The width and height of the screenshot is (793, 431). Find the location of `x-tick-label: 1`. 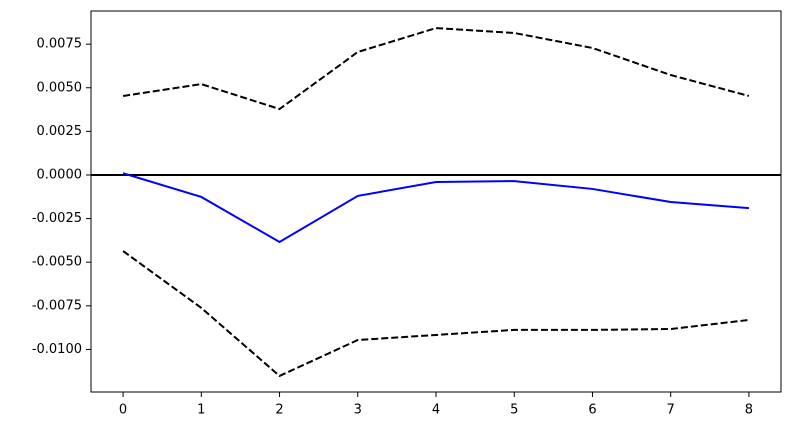

x-tick-label: 1 is located at coordinates (201, 410).